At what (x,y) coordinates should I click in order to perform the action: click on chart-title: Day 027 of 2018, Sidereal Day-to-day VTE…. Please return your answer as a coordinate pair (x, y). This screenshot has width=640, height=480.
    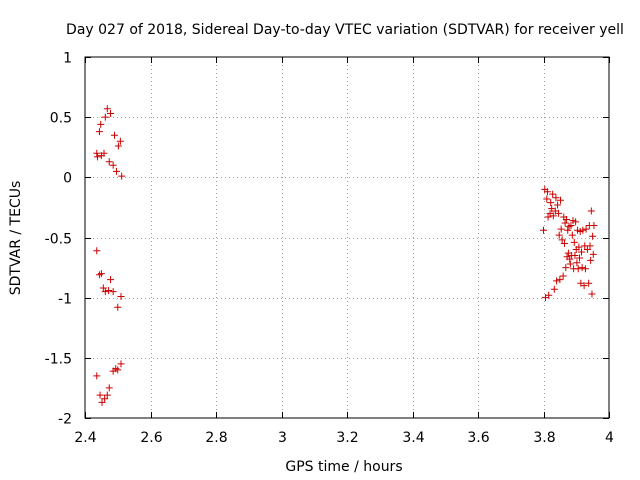
    Looking at the image, I should click on (345, 30).